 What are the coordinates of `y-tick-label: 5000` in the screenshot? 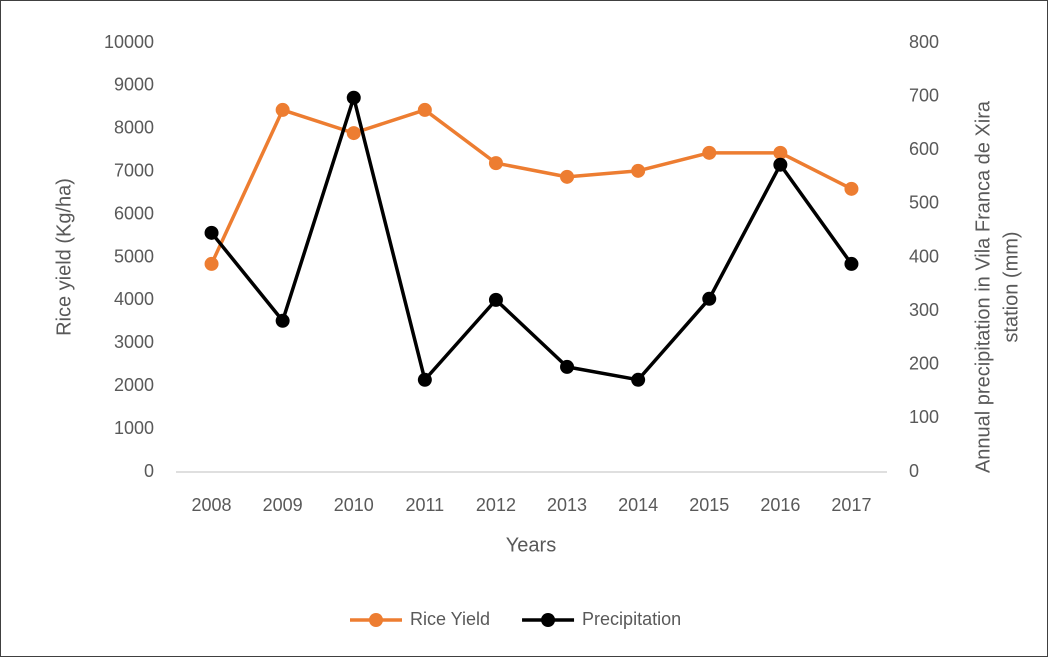 It's located at (134, 256).